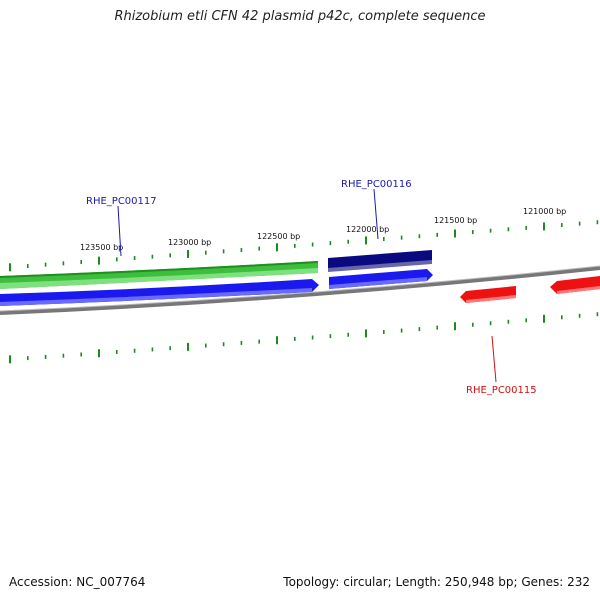 Image resolution: width=600 pixels, height=600 pixels. I want to click on accession-label: Accession: NC_007764, so click(77, 582).